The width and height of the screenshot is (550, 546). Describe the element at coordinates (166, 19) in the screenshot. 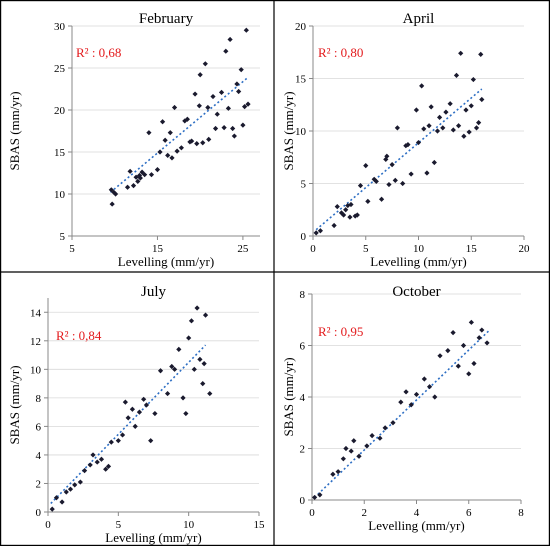

I see `panel-title: February` at that location.